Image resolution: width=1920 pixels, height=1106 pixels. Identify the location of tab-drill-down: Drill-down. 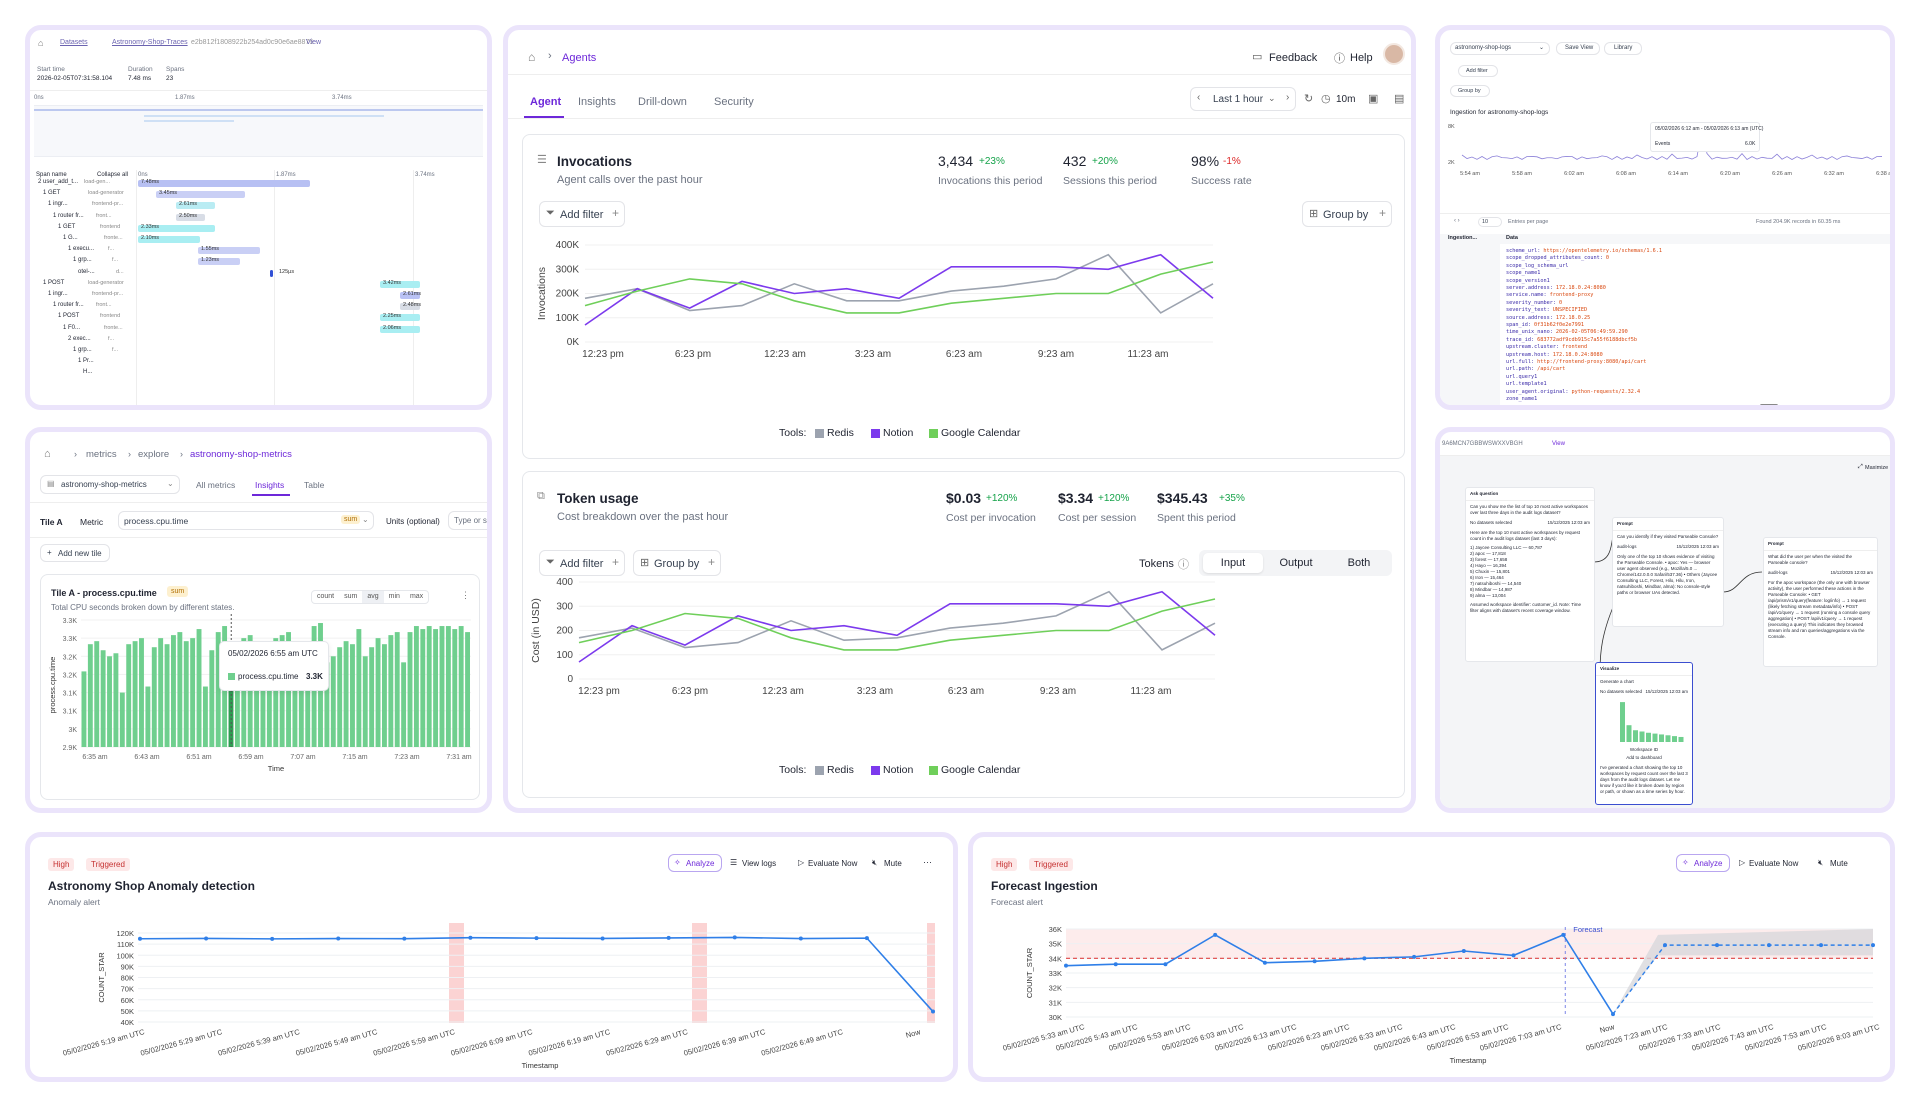
(662, 102).